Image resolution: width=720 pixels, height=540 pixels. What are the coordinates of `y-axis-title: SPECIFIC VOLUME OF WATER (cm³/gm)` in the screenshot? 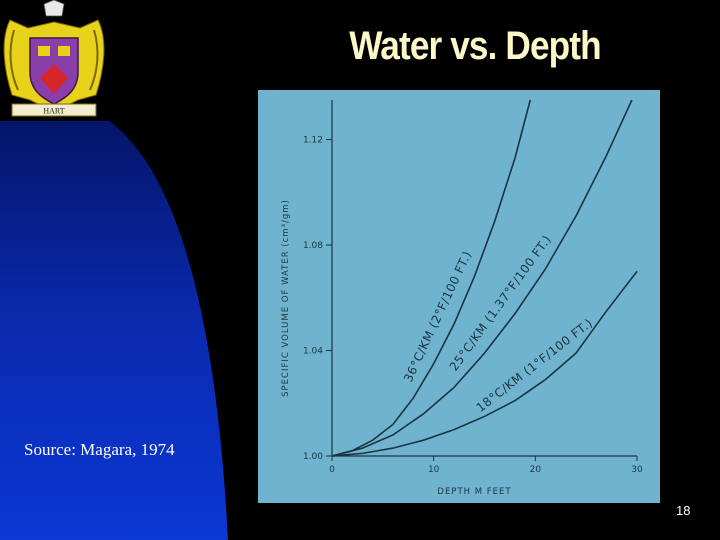 It's located at (286, 298).